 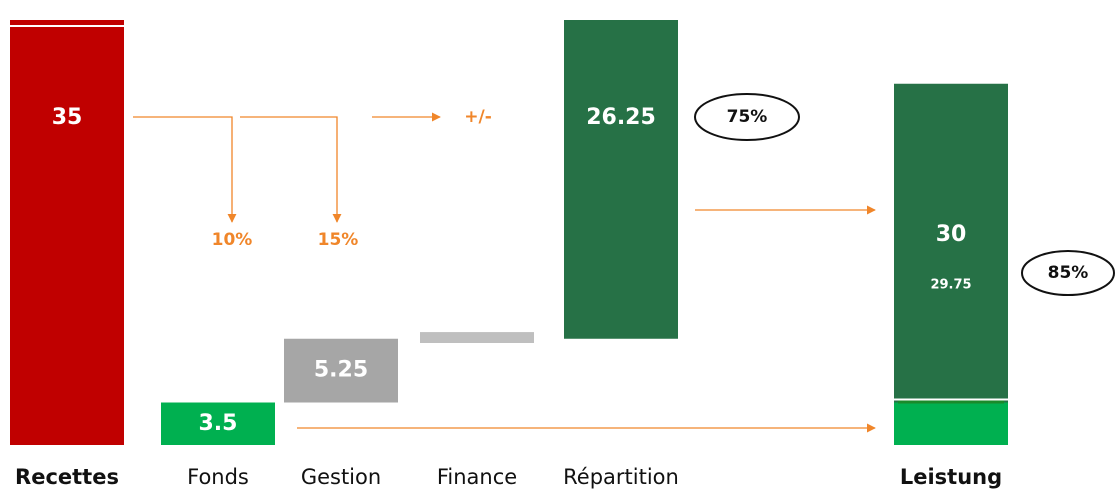 I want to click on bar-stripe, so click(x=67, y=26).